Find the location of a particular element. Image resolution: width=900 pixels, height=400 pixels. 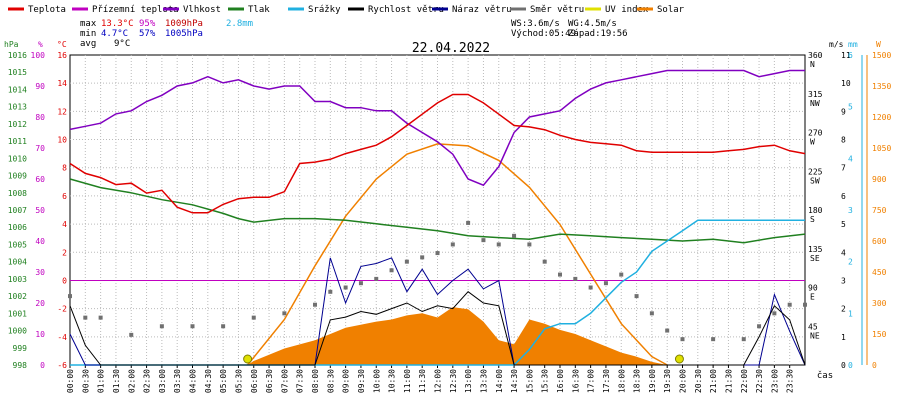

x-tick-label: 20:00 is located at coordinates (683, 381).